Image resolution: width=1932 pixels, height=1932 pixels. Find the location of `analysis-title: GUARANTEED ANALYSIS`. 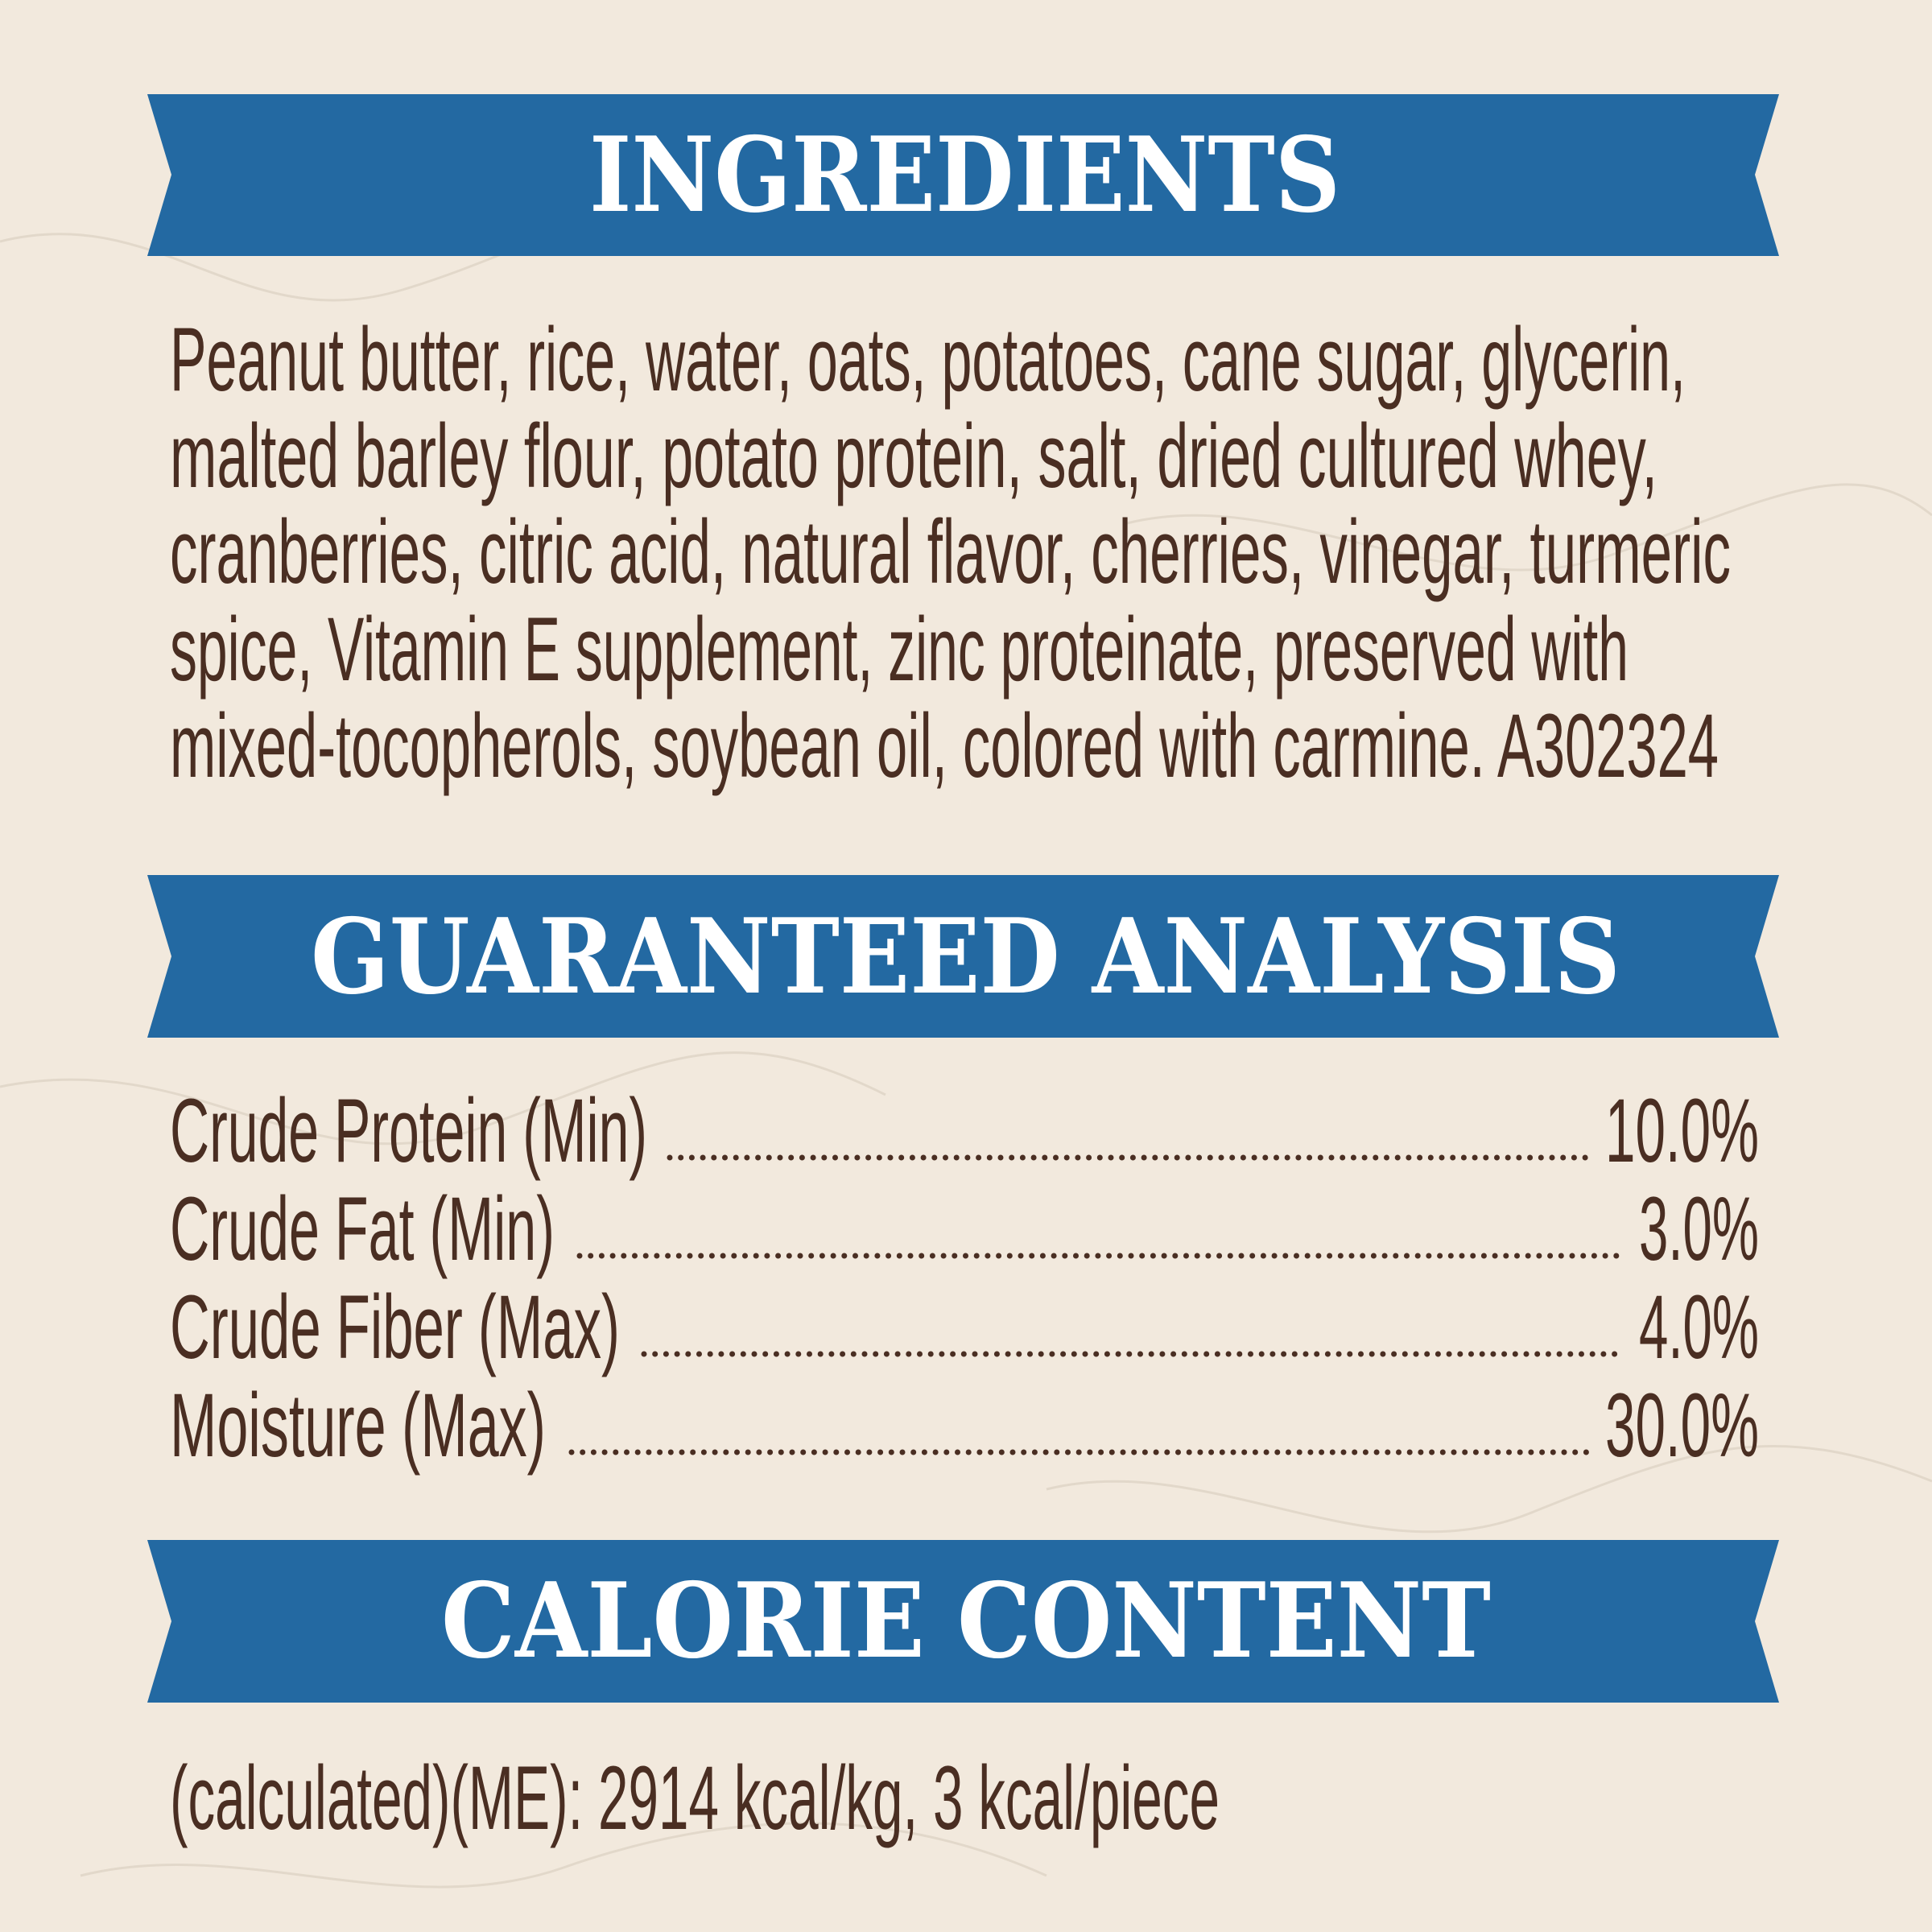

analysis-title: GUARANTEED ANALYSIS is located at coordinates (966, 957).